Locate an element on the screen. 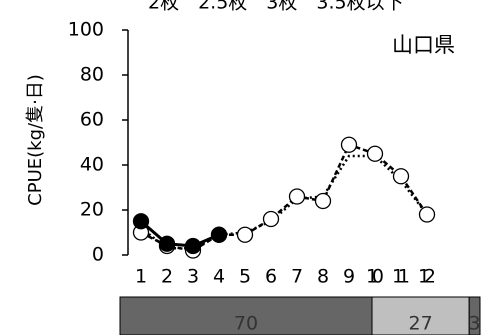 The width and height of the screenshot is (483, 335). y-tick-label: 80 is located at coordinates (92, 75).